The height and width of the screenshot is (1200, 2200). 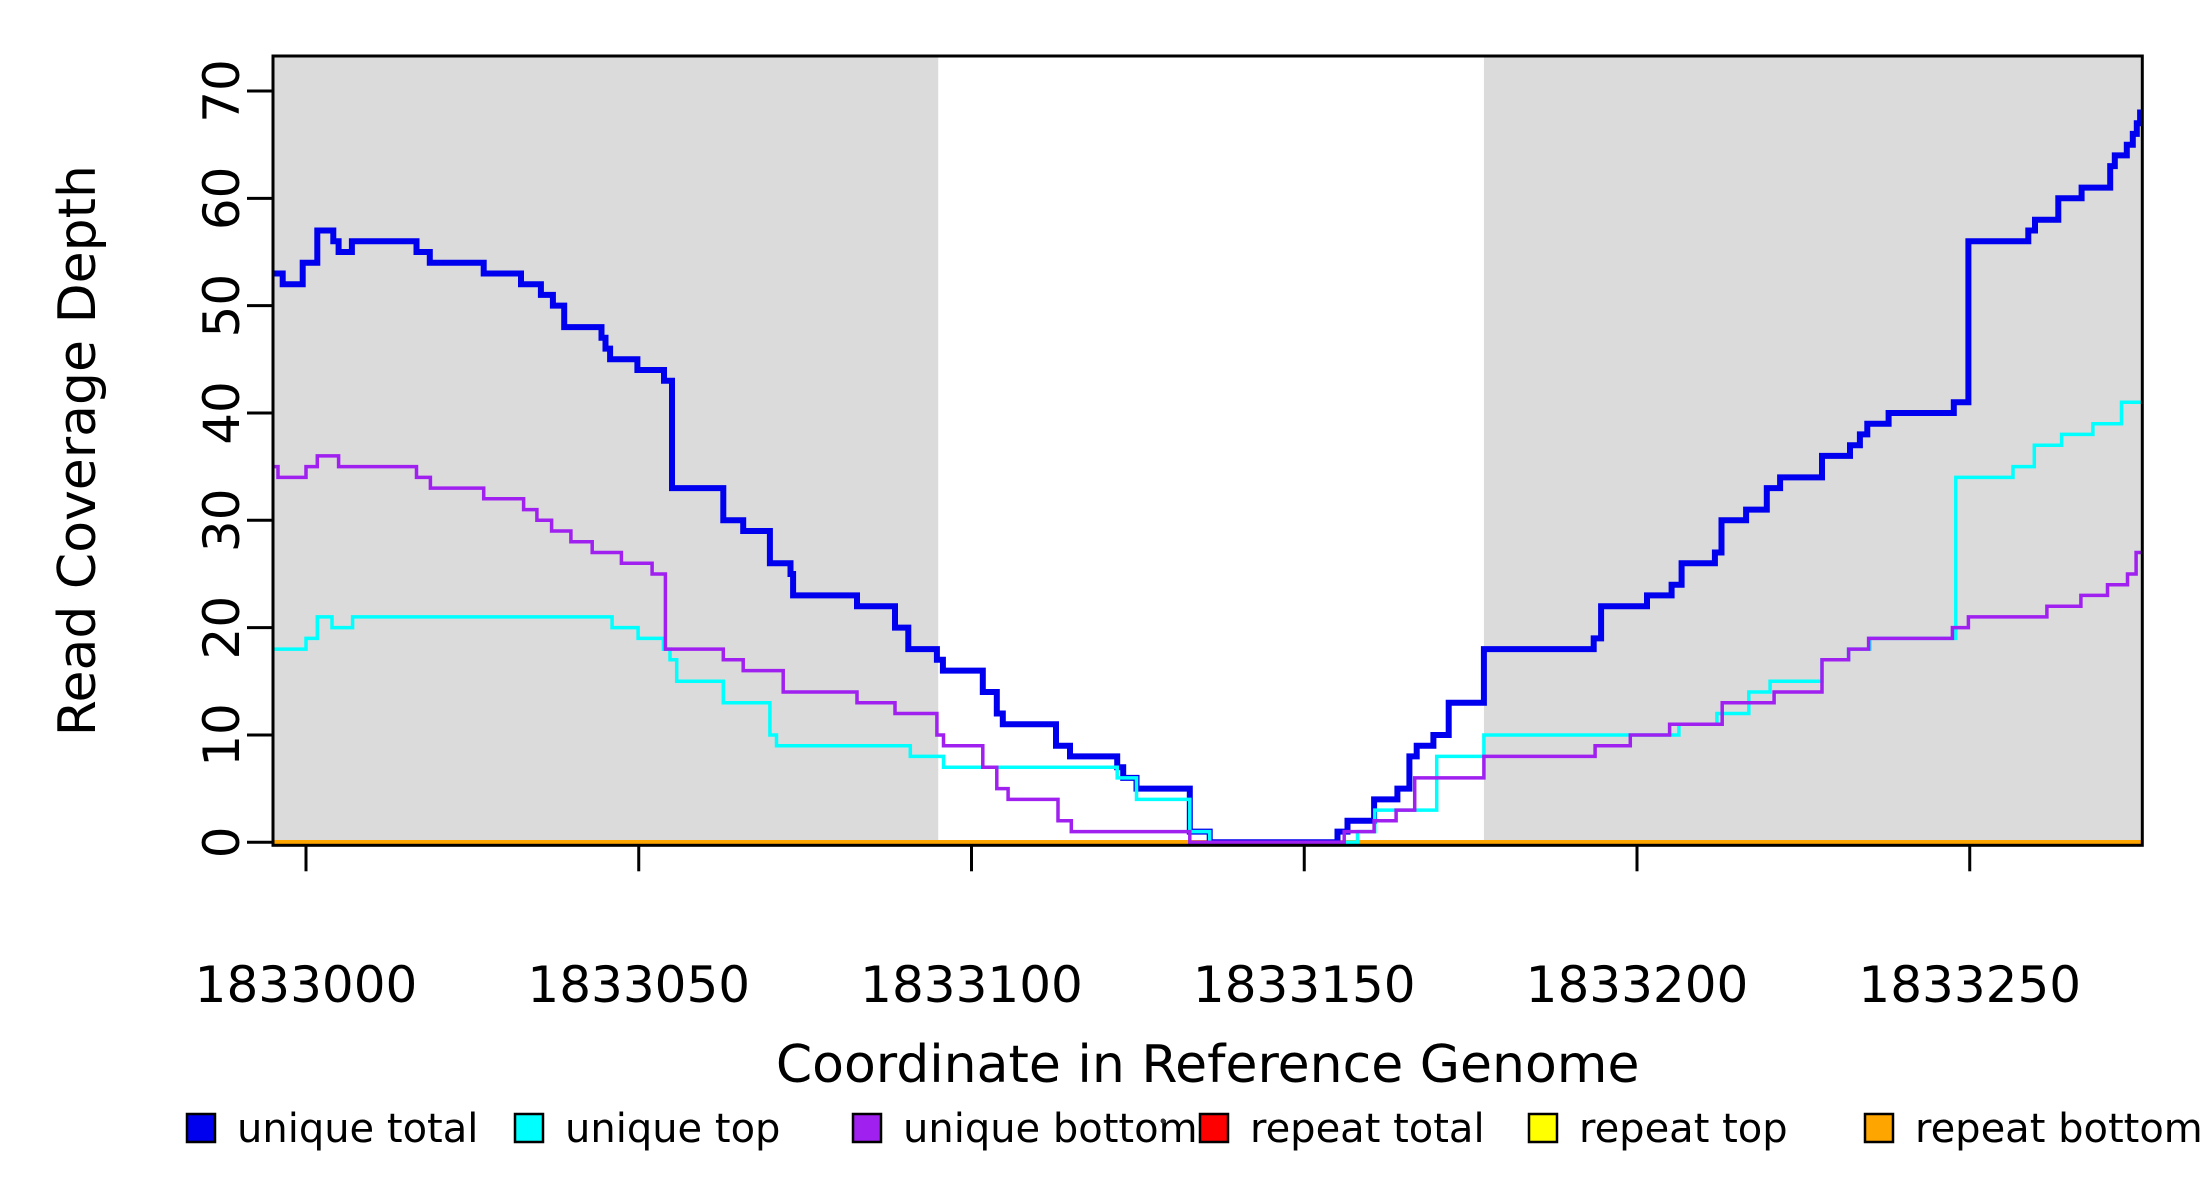 I want to click on stray-dot-mark, so click(x=1163, y=1121).